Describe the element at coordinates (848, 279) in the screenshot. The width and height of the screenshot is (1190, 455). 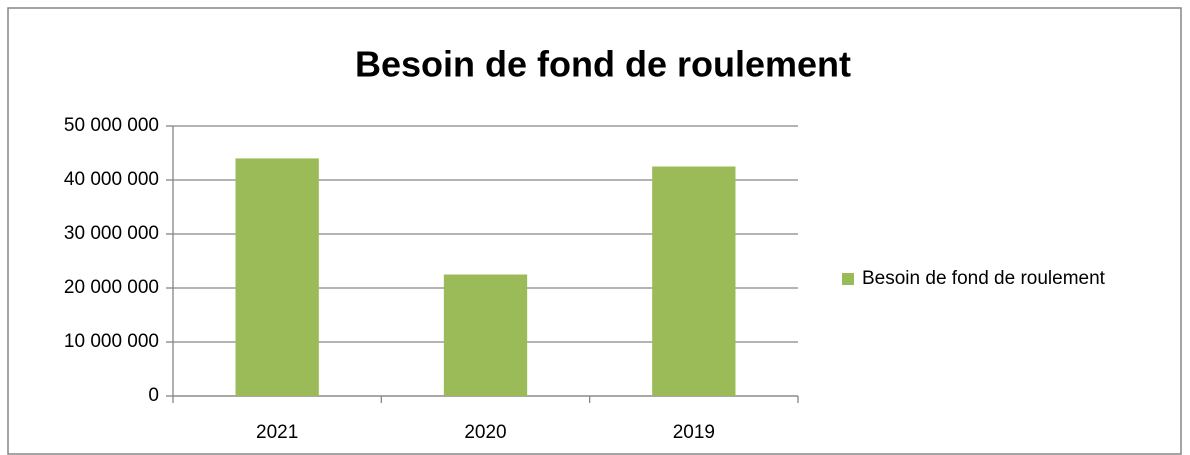
I see `legend-swatch` at that location.